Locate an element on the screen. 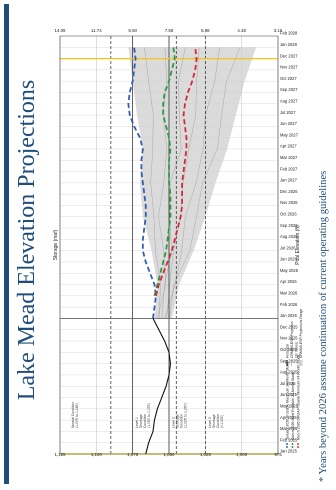 This screenshot has width=336, height=490. x-tick-label: May 2025 is located at coordinates (289, 406).